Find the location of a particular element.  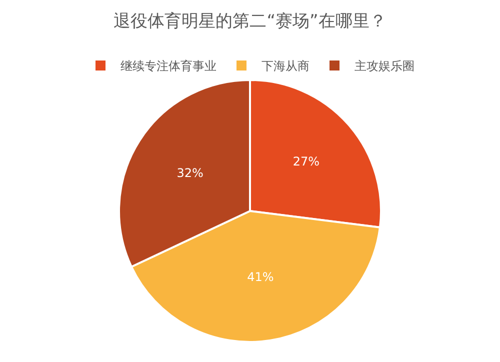

data-label: 41% is located at coordinates (260, 277).